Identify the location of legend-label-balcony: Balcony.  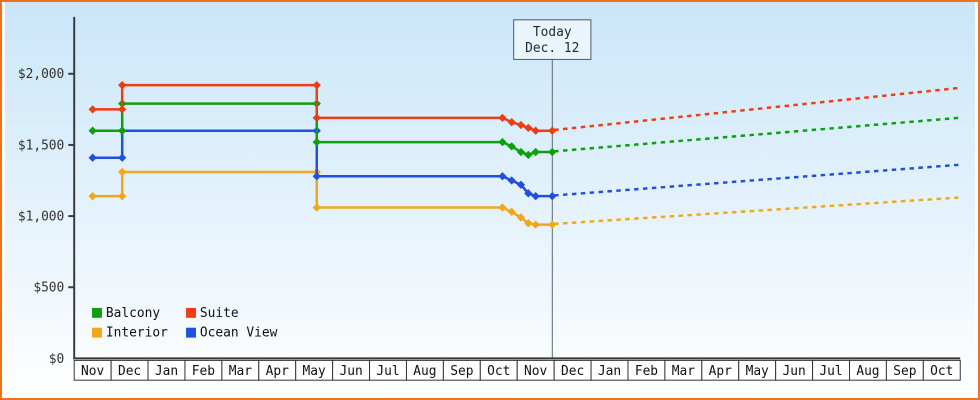
(133, 313).